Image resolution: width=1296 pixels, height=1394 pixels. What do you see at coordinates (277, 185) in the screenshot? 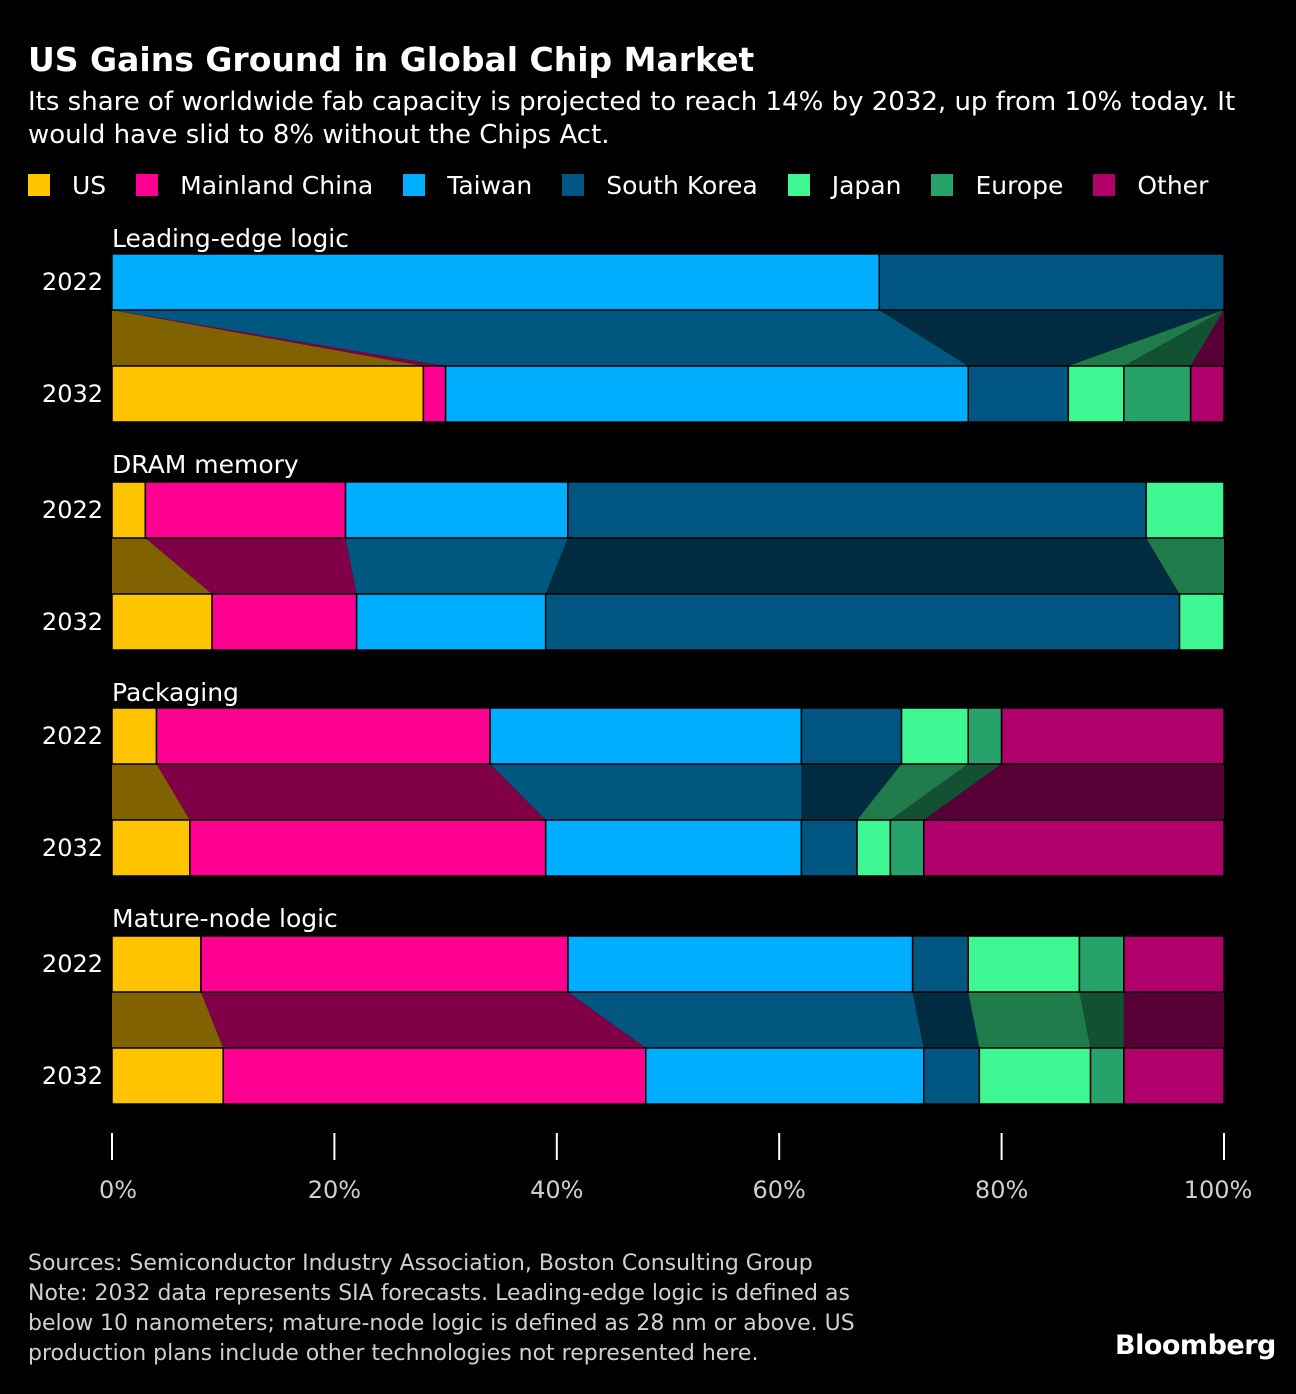
I see `legend-label: Mainland China` at bounding box center [277, 185].